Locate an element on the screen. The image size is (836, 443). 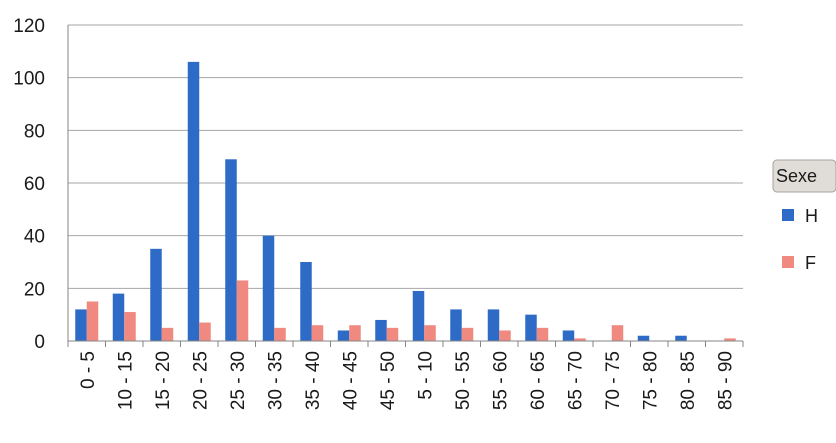
x-tick-label: 55 - 60 is located at coordinates (500, 380).